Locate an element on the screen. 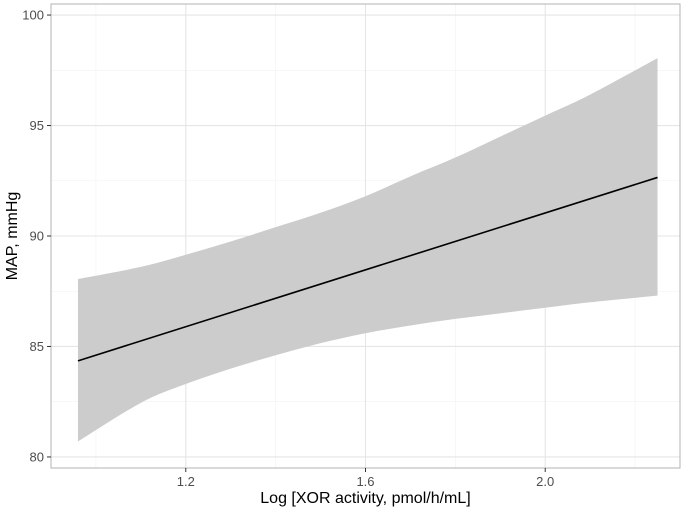 The height and width of the screenshot is (510, 685). y-tick-label: 90 is located at coordinates (37, 236).